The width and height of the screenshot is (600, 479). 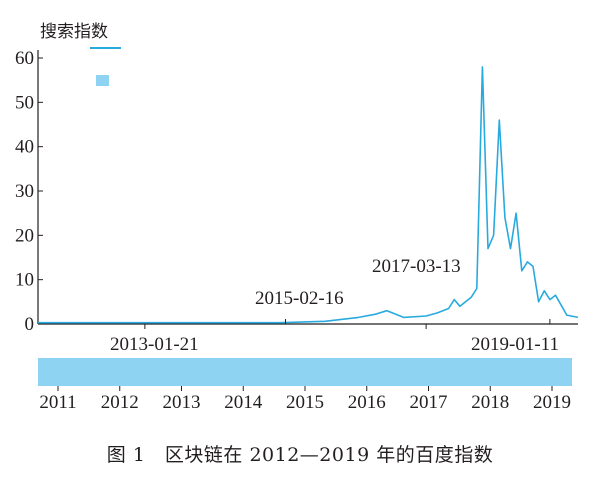 What do you see at coordinates (57, 402) in the screenshot?
I see `slider-year-label: 2011` at bounding box center [57, 402].